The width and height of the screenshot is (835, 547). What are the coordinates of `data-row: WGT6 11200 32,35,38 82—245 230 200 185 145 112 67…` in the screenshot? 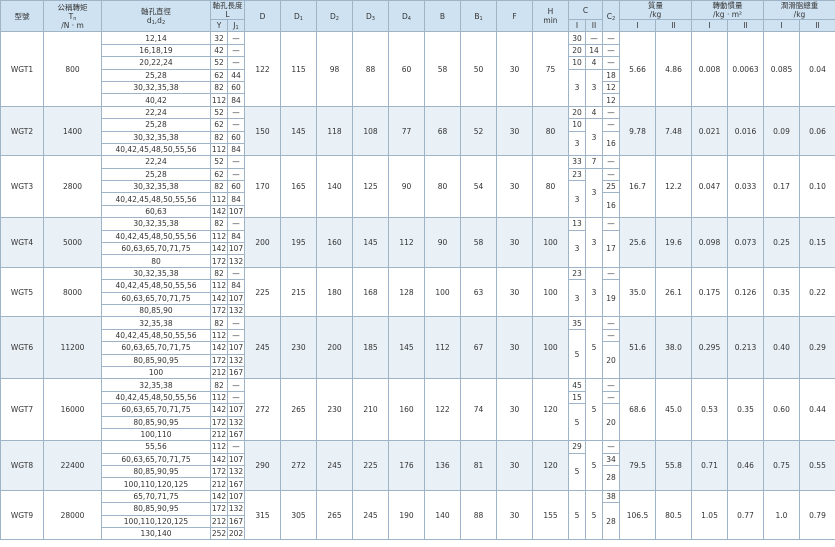 It's located at (417, 348).